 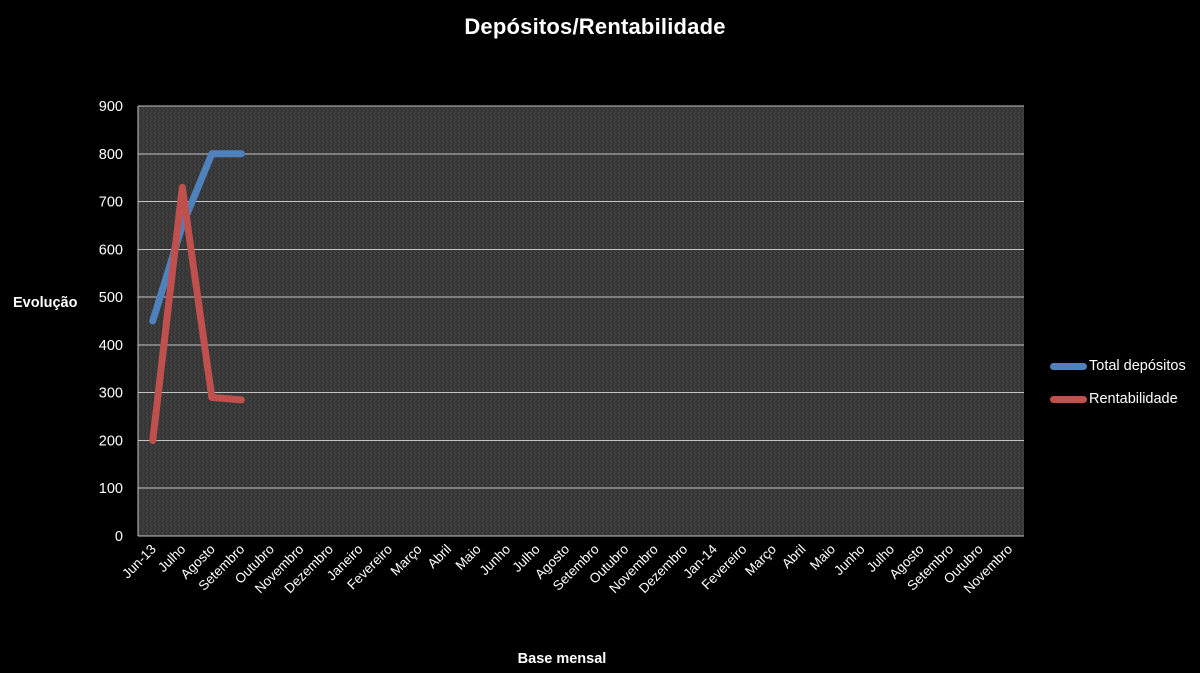 I want to click on y-axis-tick-label: 300, so click(x=111, y=394).